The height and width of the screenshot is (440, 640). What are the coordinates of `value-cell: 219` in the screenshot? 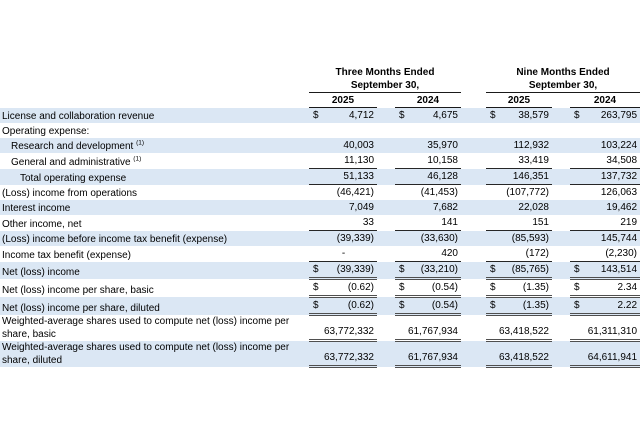 It's located at (605, 223).